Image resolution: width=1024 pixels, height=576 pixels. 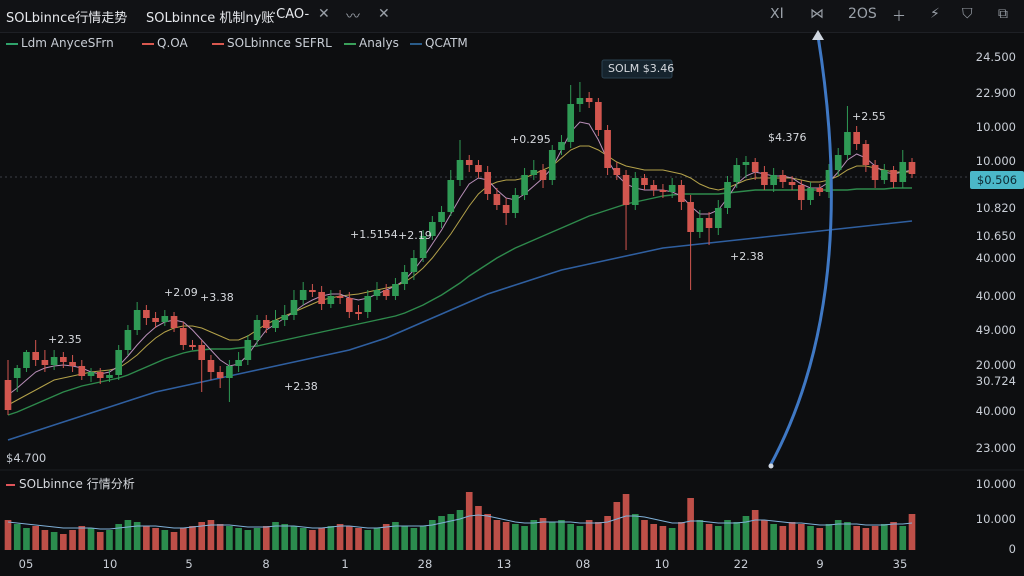 What do you see at coordinates (996, 127) in the screenshot?
I see `y-axis-tick-label: 10.000` at bounding box center [996, 127].